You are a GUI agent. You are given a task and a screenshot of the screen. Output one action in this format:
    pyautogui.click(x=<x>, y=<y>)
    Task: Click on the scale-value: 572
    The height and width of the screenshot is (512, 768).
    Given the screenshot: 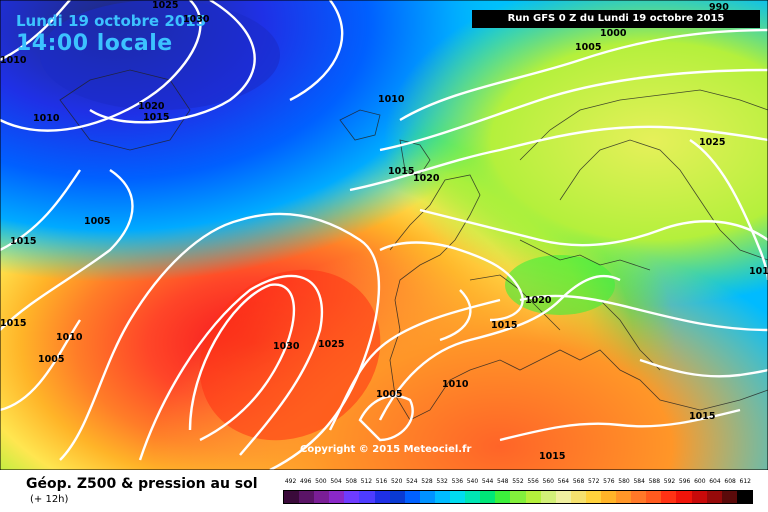 What is the action you would take?
    pyautogui.click(x=593, y=481)
    